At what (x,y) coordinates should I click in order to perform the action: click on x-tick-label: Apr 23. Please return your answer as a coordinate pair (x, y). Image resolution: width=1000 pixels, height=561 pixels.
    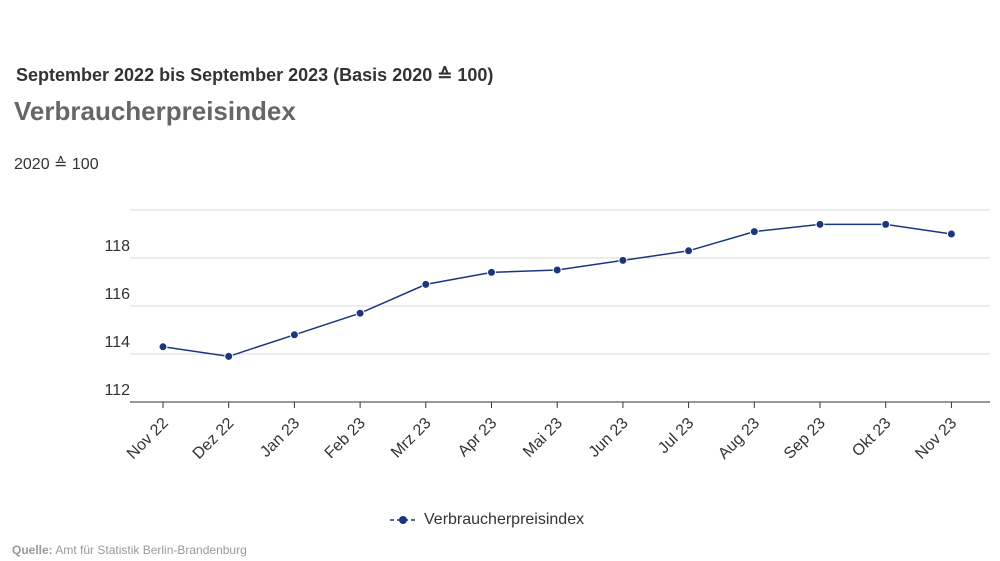
    Looking at the image, I should click on (477, 437).